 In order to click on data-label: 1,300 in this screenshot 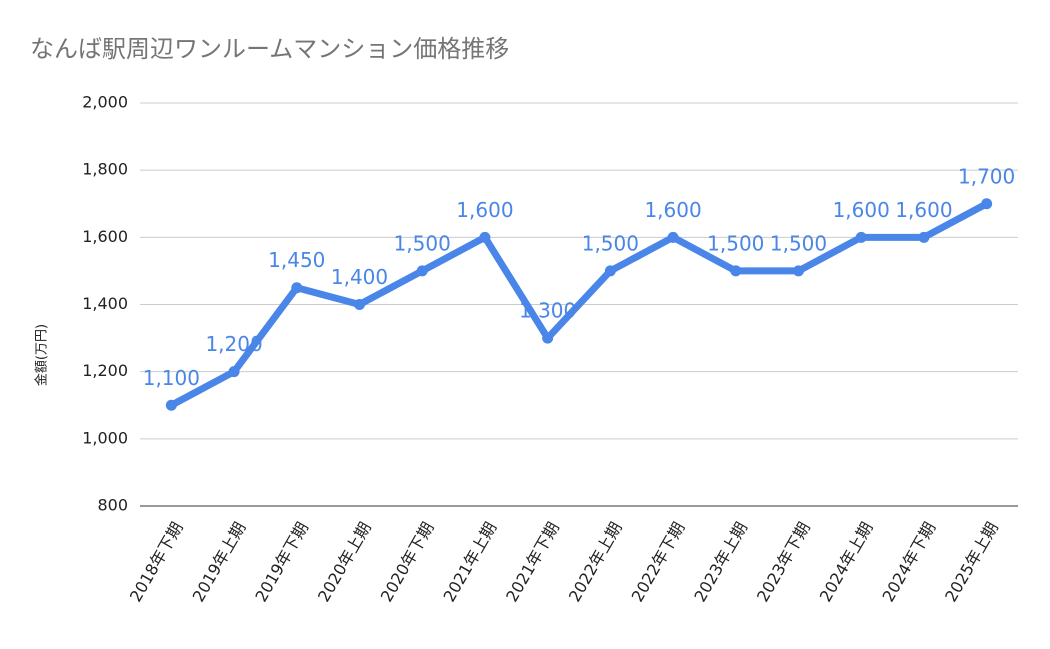, I will do `click(547, 311)`.